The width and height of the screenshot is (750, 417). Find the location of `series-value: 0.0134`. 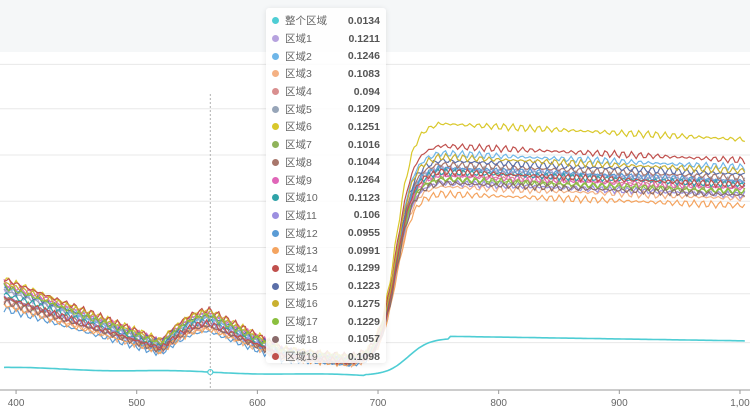

series-value: 0.0134 is located at coordinates (363, 20).